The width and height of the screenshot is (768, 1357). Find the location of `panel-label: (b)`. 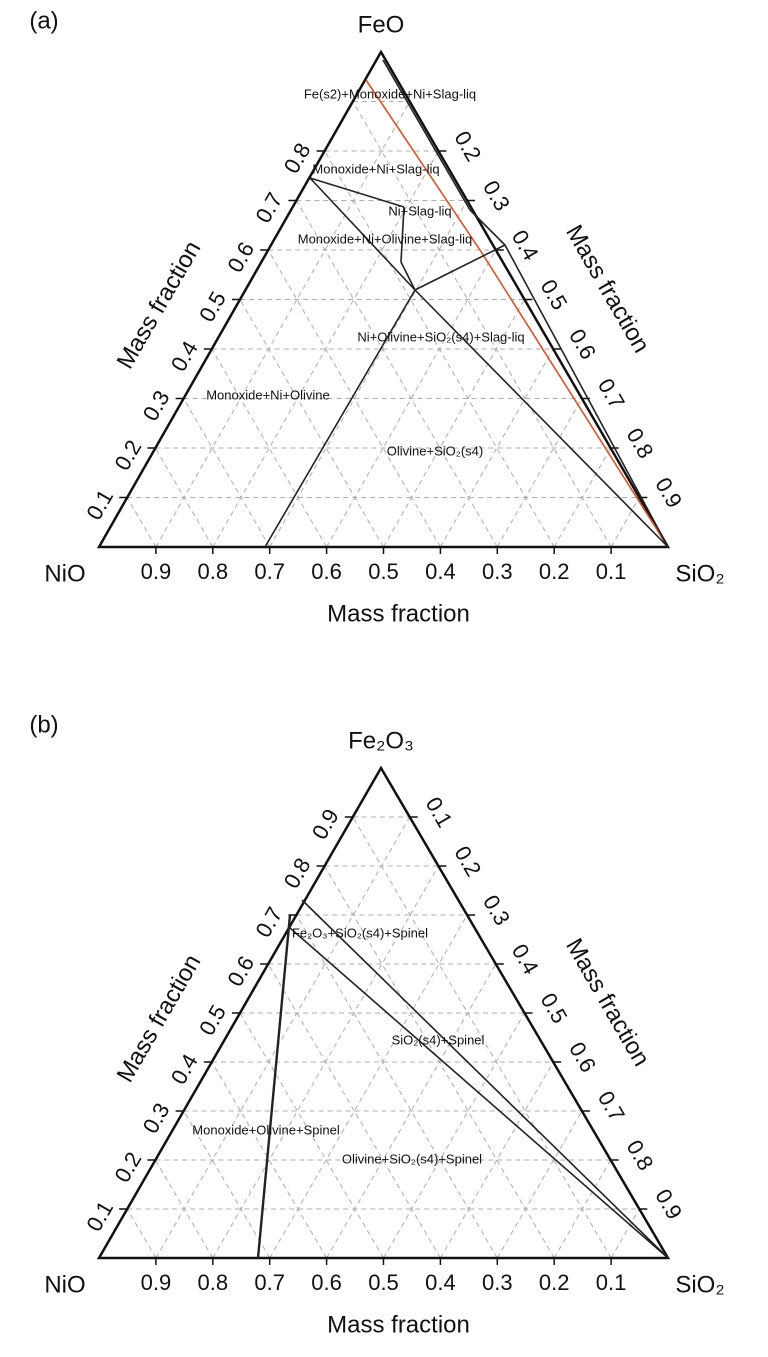

panel-label: (b) is located at coordinates (43, 724).